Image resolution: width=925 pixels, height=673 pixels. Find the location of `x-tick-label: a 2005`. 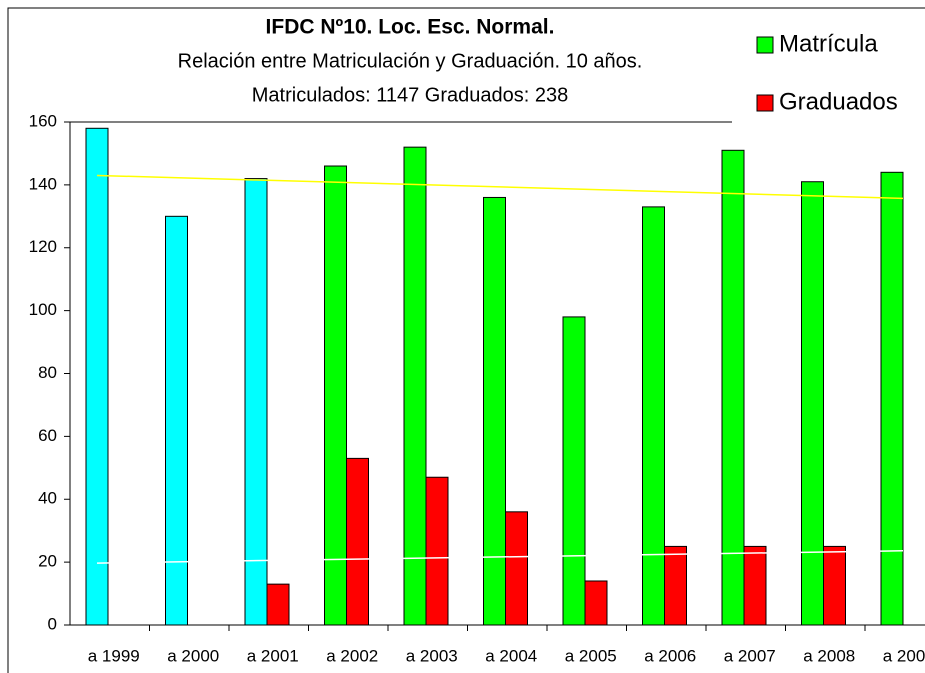

x-tick-label: a 2005 is located at coordinates (591, 655).